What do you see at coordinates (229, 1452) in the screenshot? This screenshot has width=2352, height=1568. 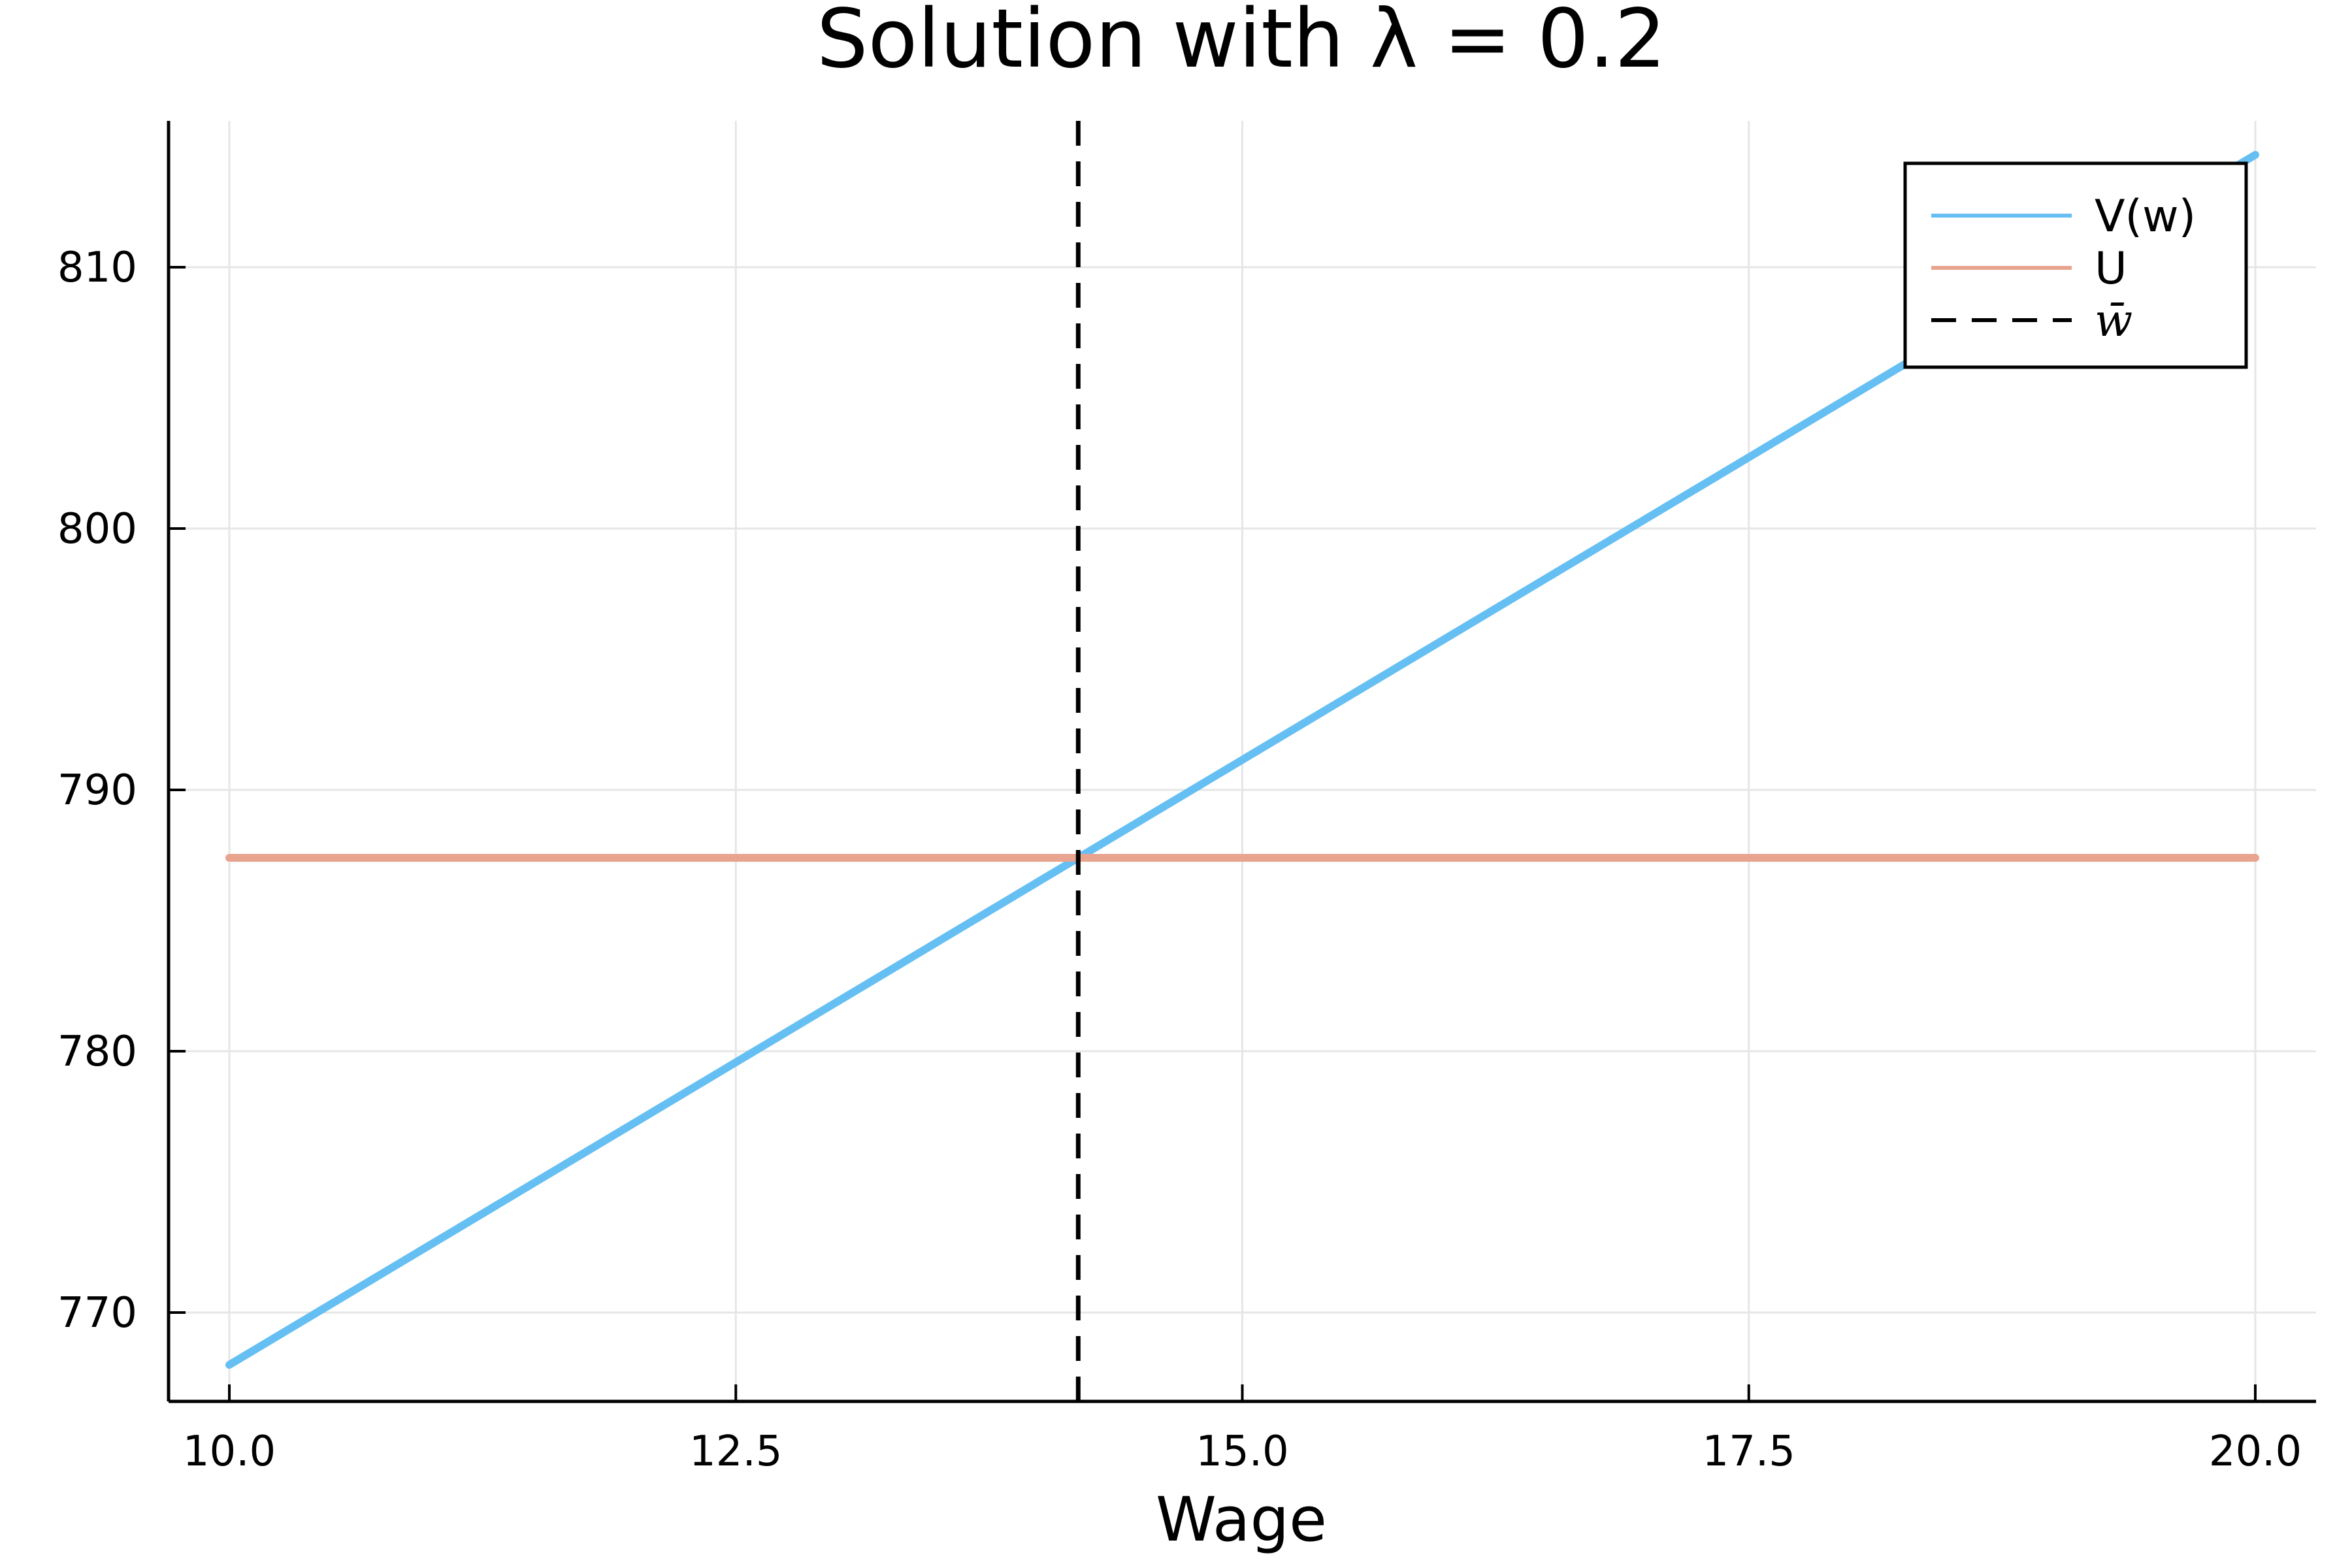 I see `x-tick-label: 10.0` at bounding box center [229, 1452].